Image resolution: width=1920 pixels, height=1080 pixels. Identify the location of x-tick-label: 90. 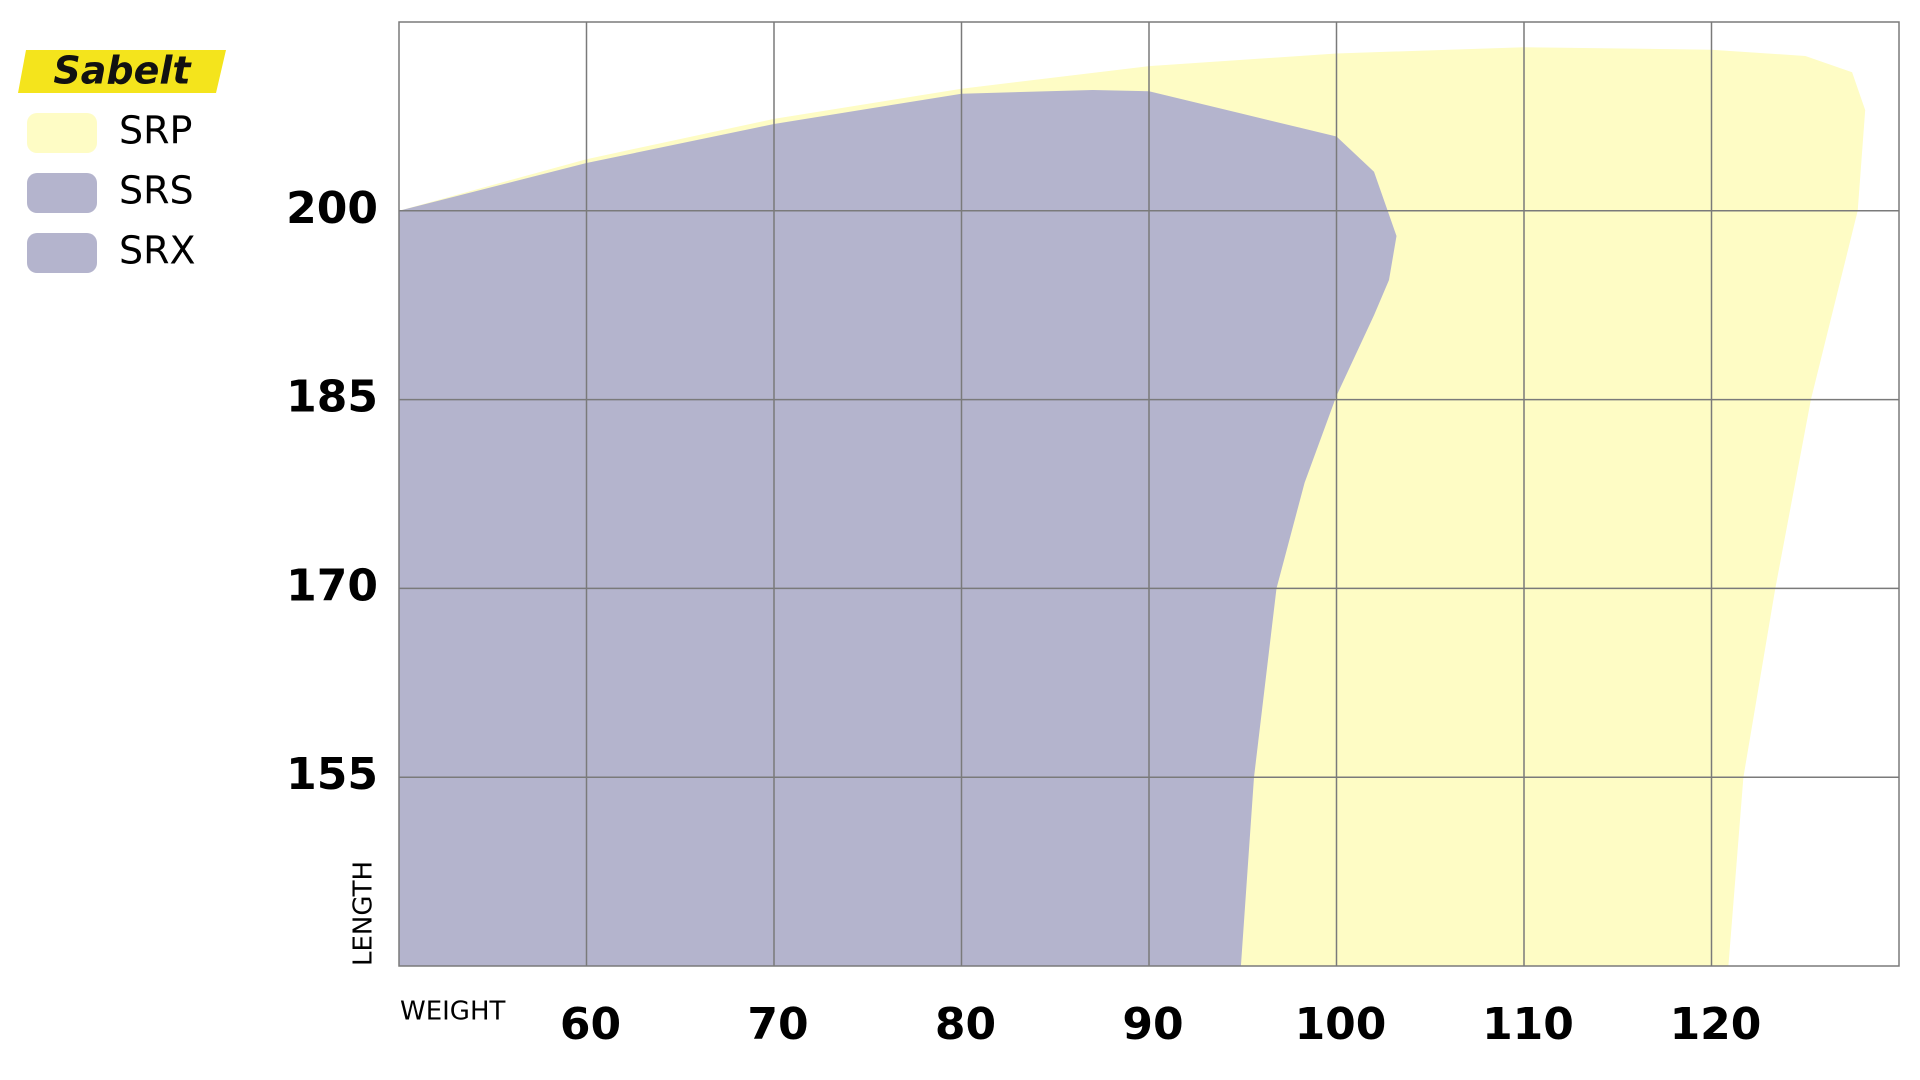
(1152, 1024).